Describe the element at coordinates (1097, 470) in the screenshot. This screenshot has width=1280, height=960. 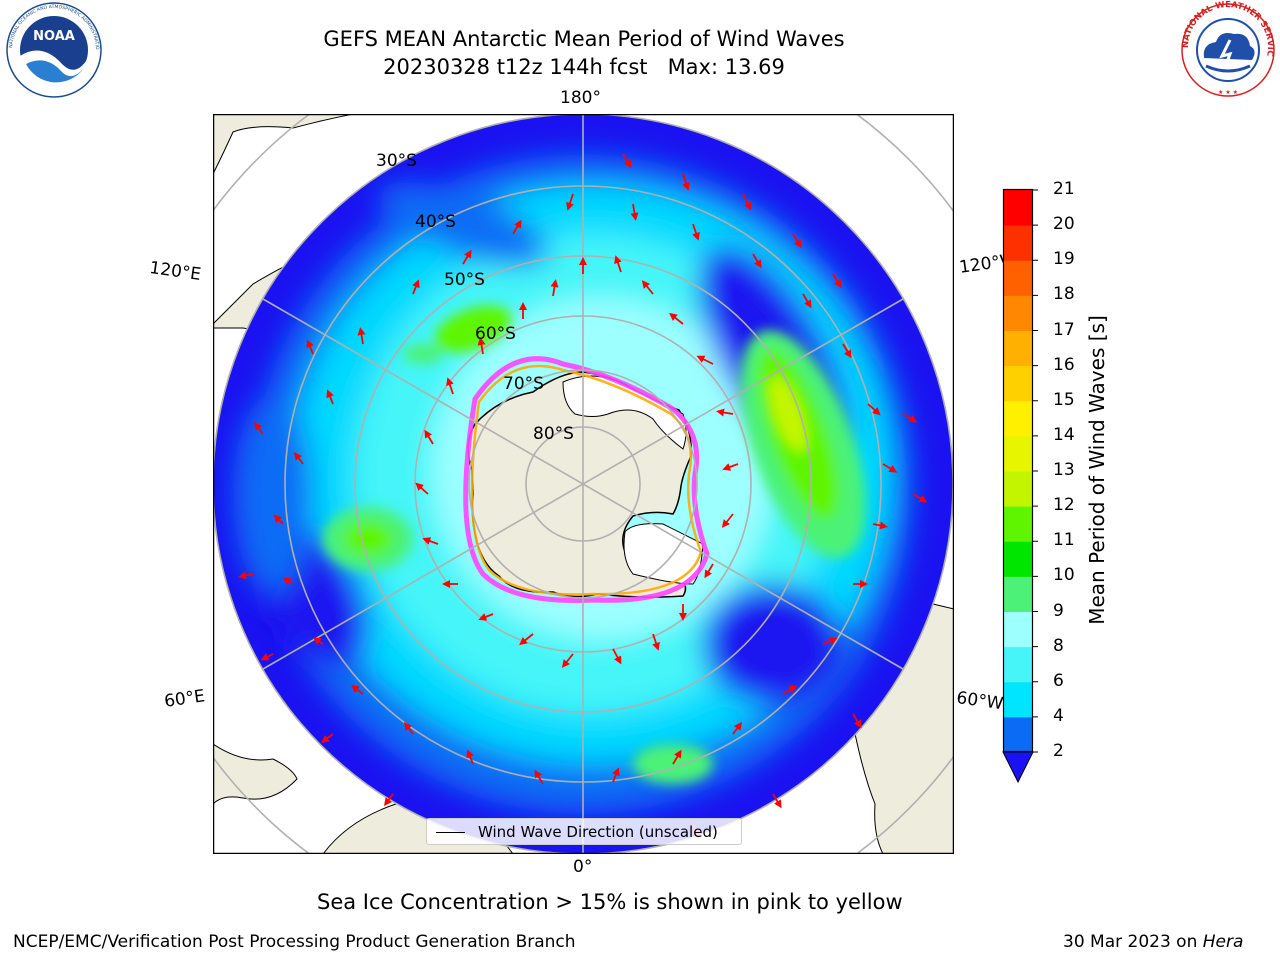
I see `colorbar-label: Mean Period of Wind Waves [s]` at that location.